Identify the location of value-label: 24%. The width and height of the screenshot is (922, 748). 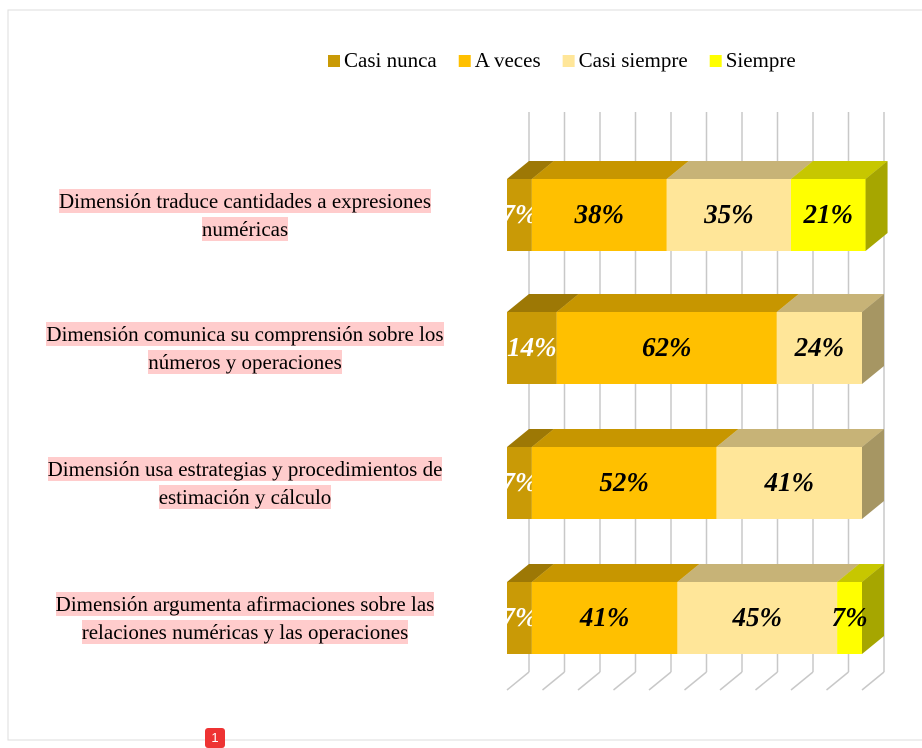
(819, 347).